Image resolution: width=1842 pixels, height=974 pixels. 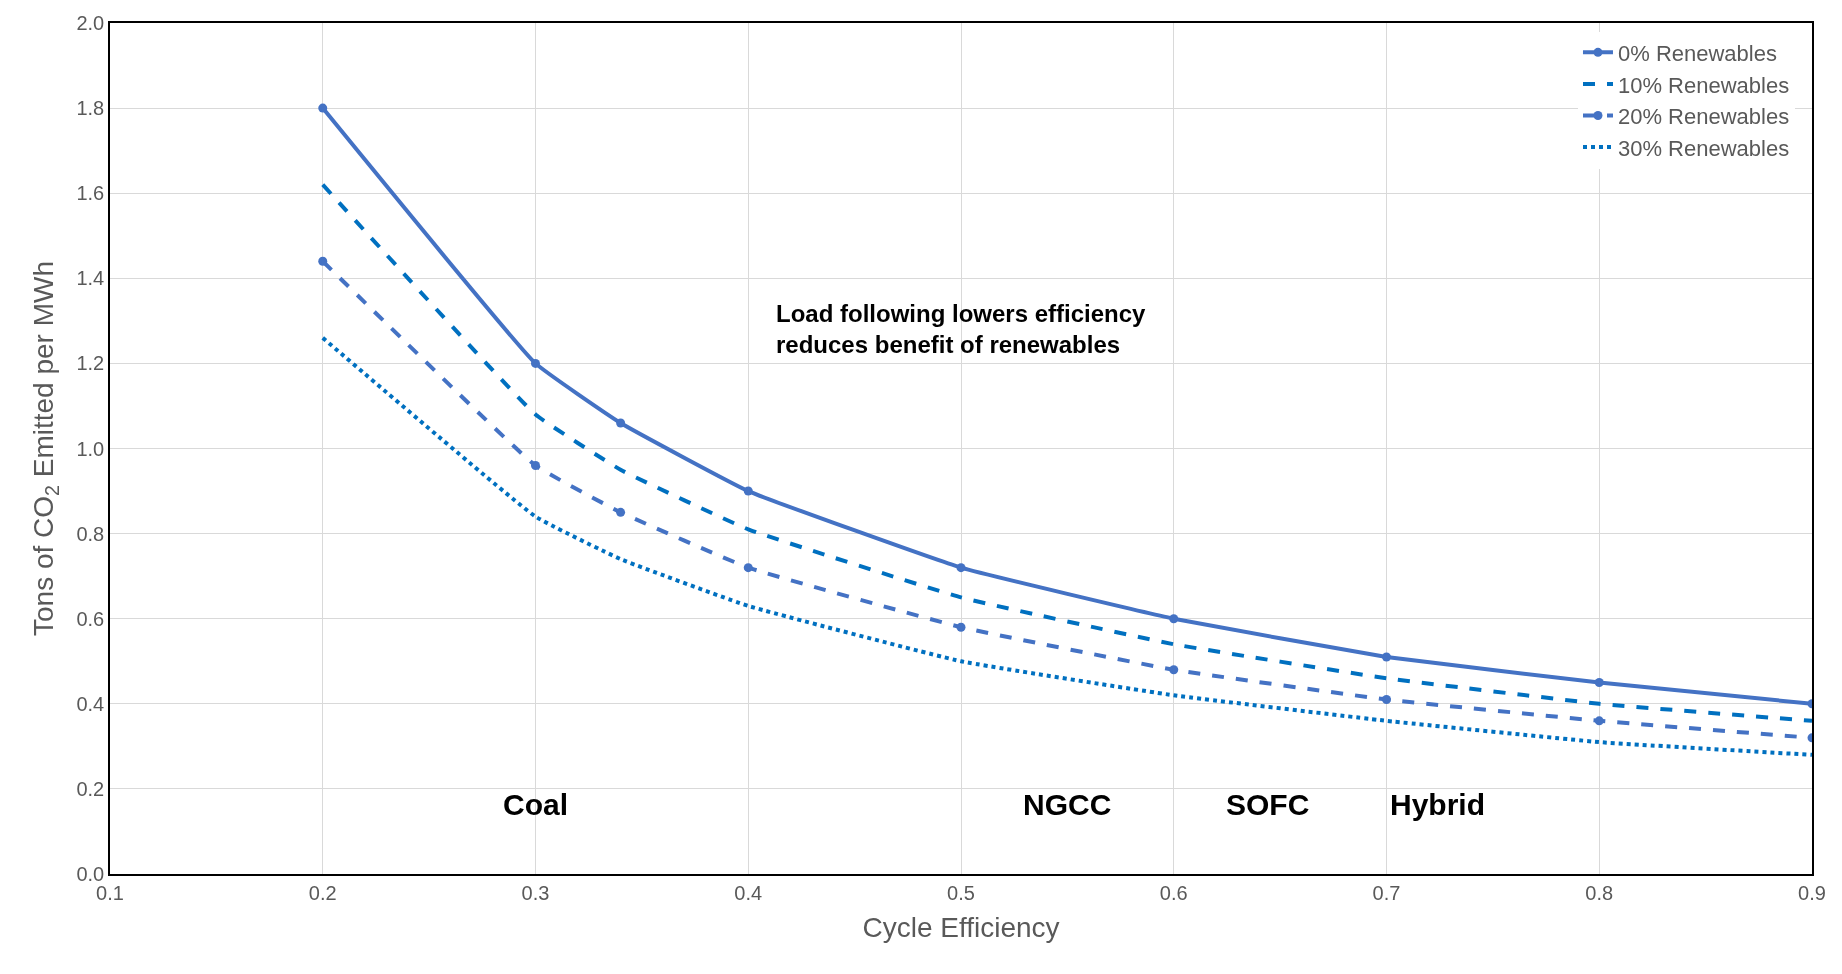 What do you see at coordinates (1386, 892) in the screenshot?
I see `x-tick-label: 0.7` at bounding box center [1386, 892].